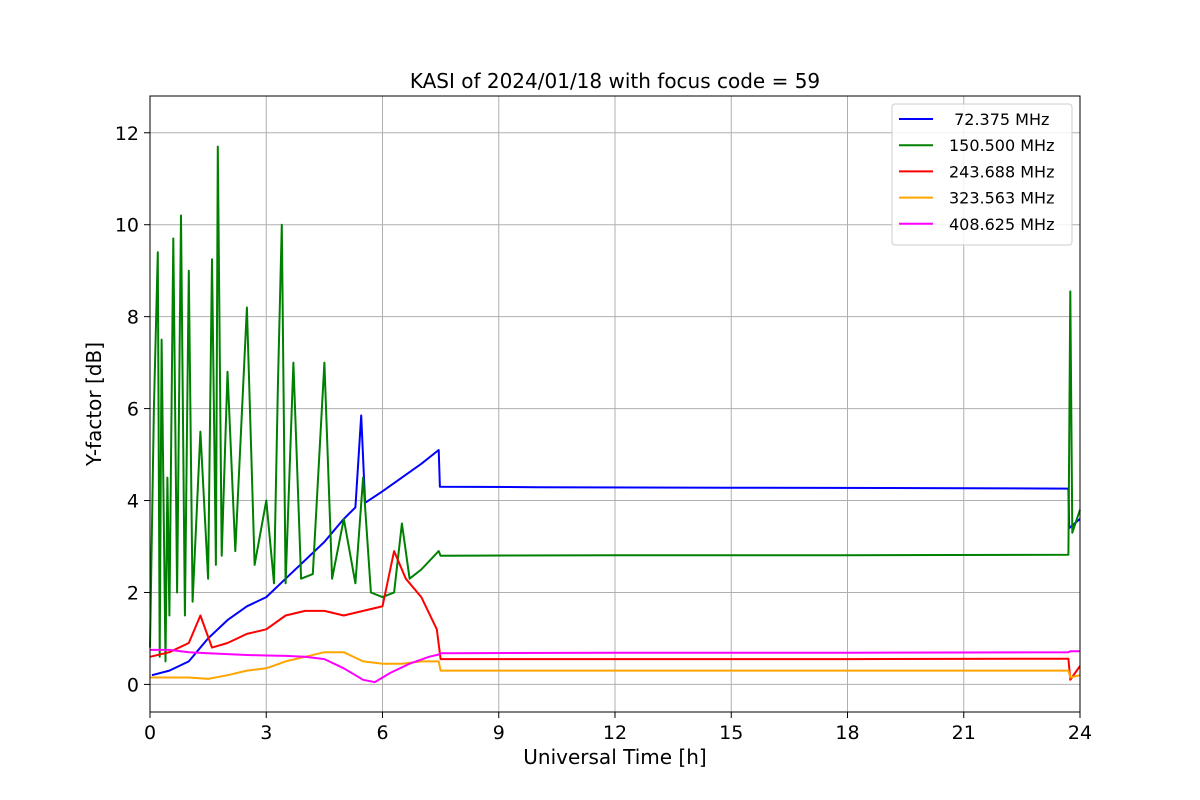 Image resolution: width=1200 pixels, height=800 pixels. I want to click on x-tick-label-3: 9, so click(499, 733).